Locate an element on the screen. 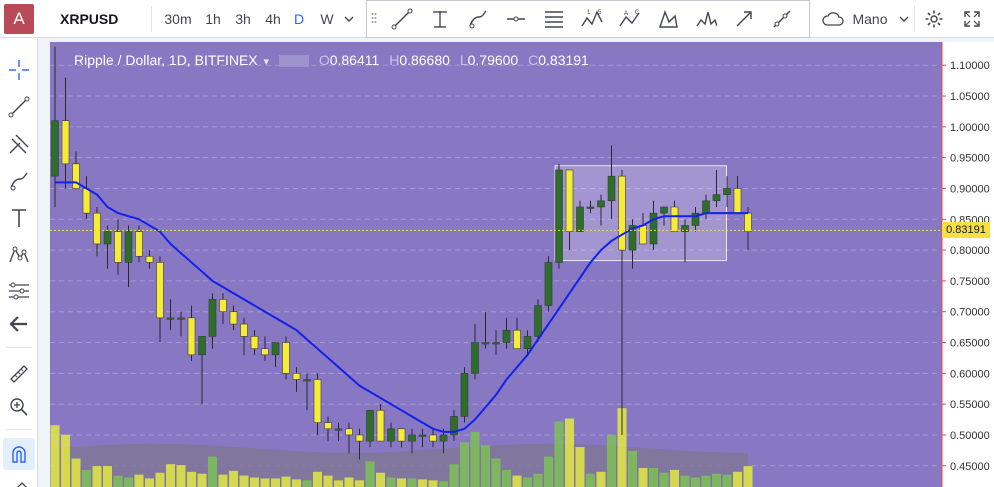  drag-handle-icon is located at coordinates (374, 19).